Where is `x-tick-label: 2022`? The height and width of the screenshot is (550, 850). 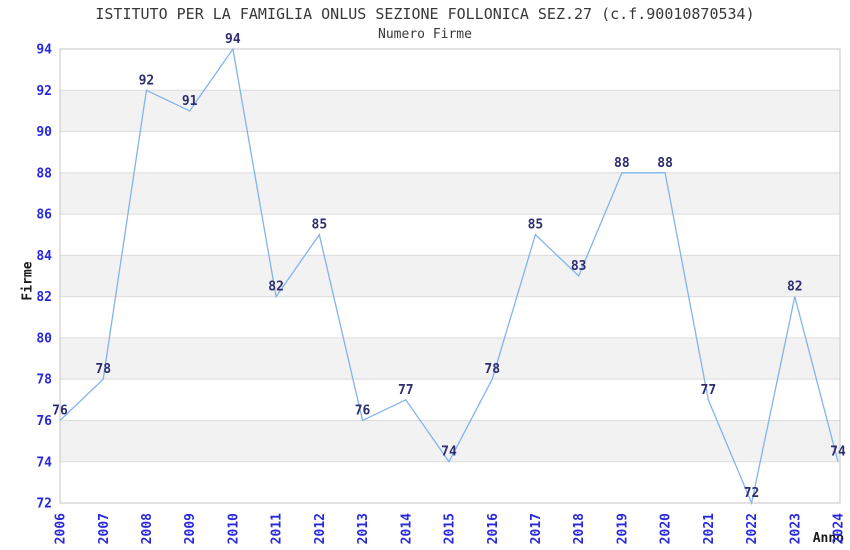 x-tick-label: 2022 is located at coordinates (752, 528).